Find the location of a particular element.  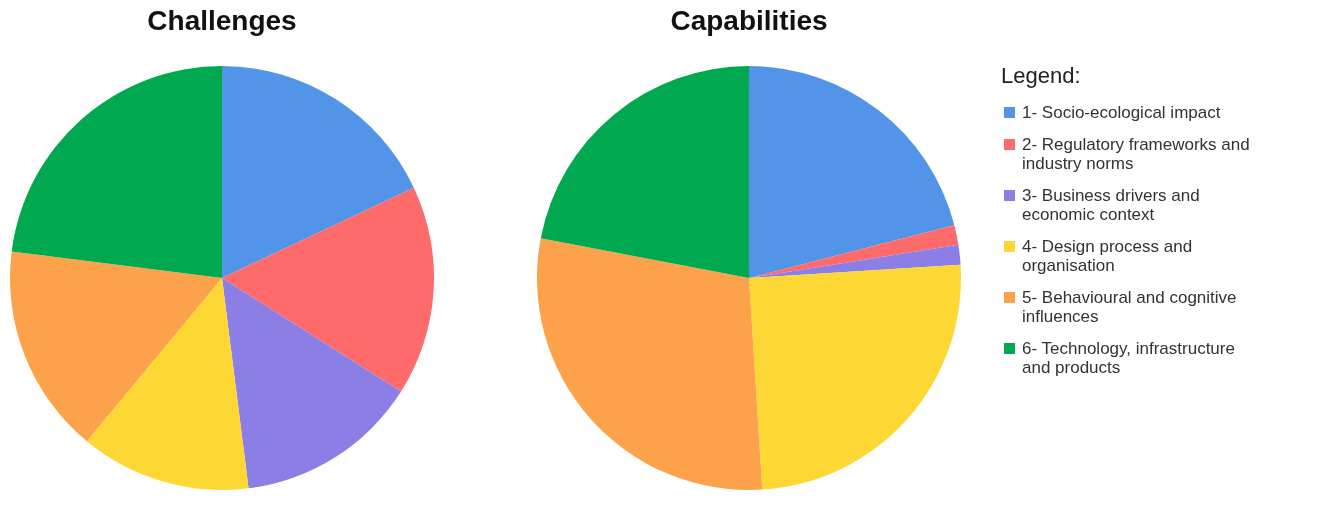

legend-label: 1- Socio-ecological impact is located at coordinates (1121, 112).